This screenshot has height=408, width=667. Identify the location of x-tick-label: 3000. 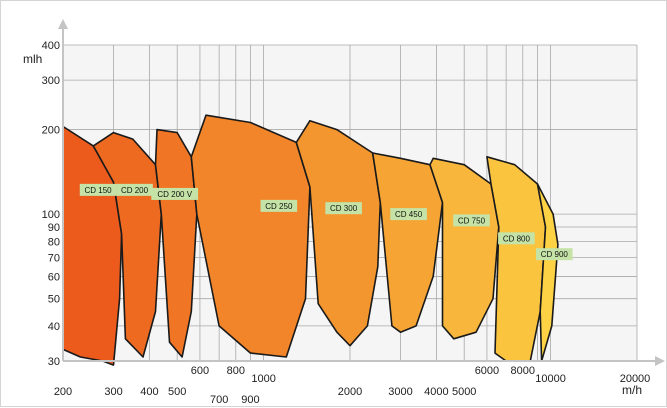
(400, 392).